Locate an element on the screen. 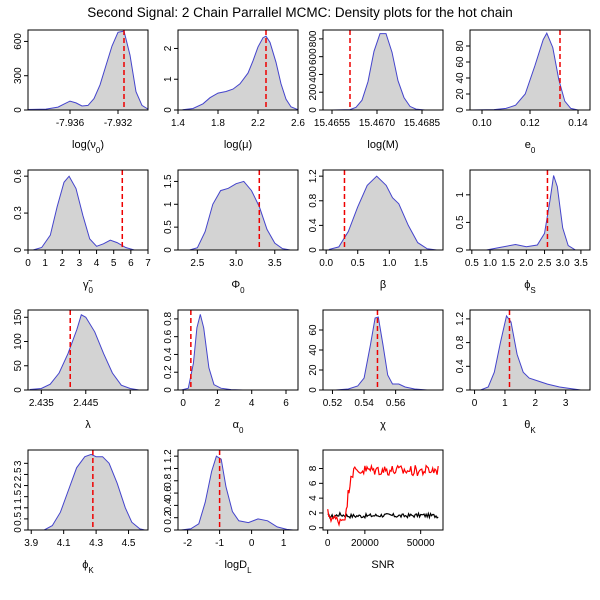  panel-10: 0 2 4 6 0 0.2 0.4 0.6 0.8 α0 is located at coordinates (231, 372).